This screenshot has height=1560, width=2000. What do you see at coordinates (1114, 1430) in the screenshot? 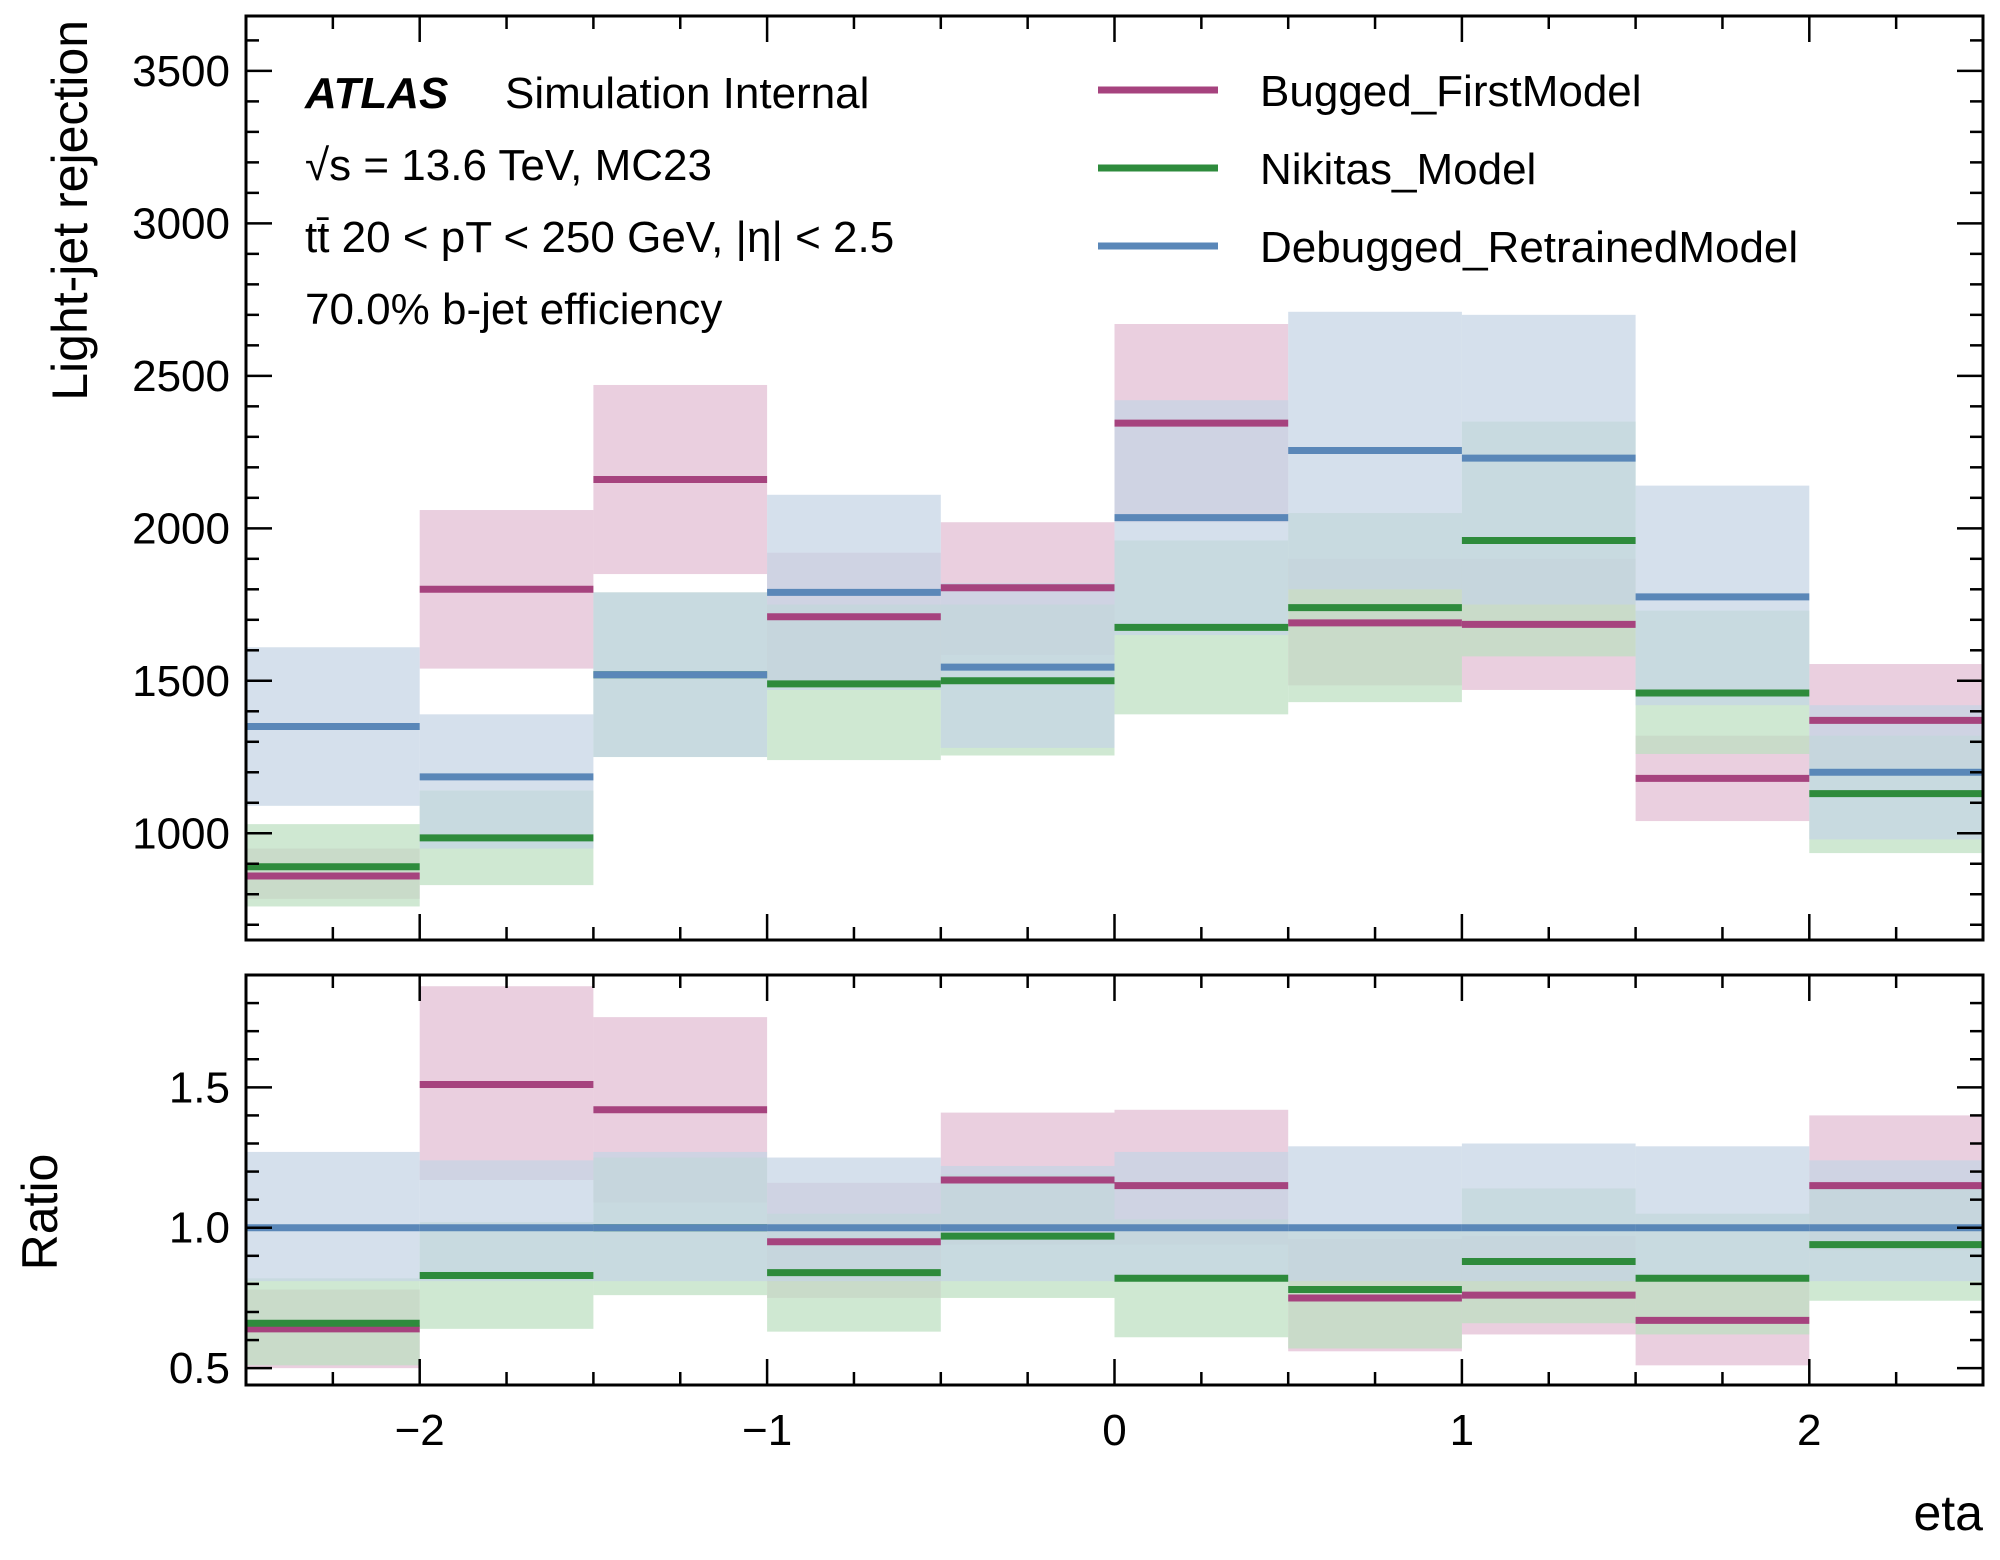
I see `x-tick-label: 0` at bounding box center [1114, 1430].